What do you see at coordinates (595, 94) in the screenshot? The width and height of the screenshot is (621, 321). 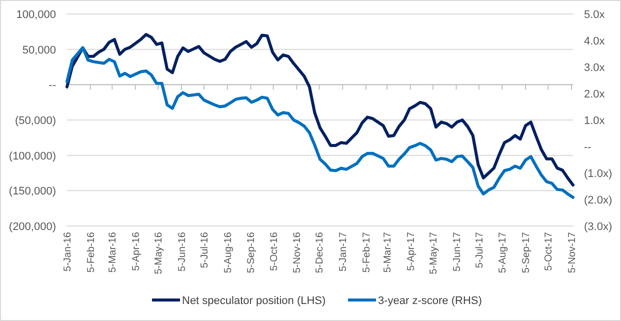 I see `y2-tick-label: 2.0x` at bounding box center [595, 94].